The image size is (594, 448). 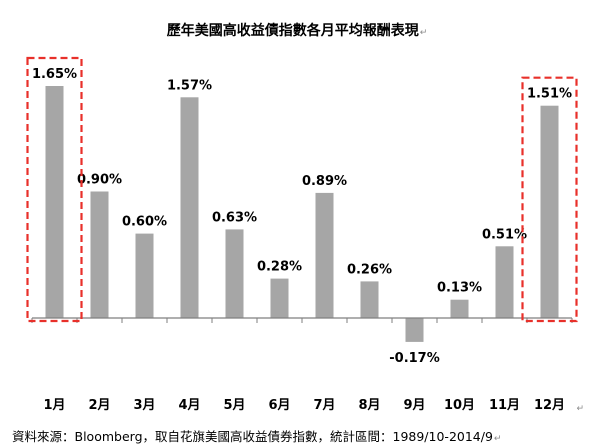 I want to click on category-label-7: 7月, so click(x=324, y=405).